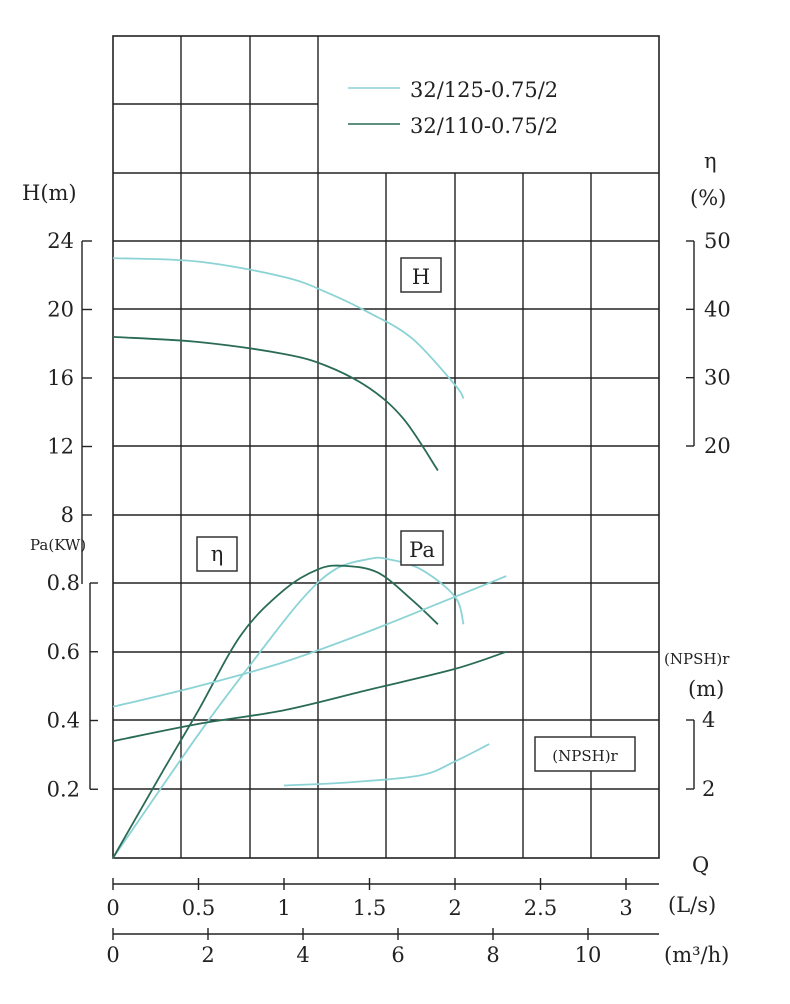 This screenshot has width=790, height=1004. I want to click on head-tick-label-2: 16, so click(60, 378).